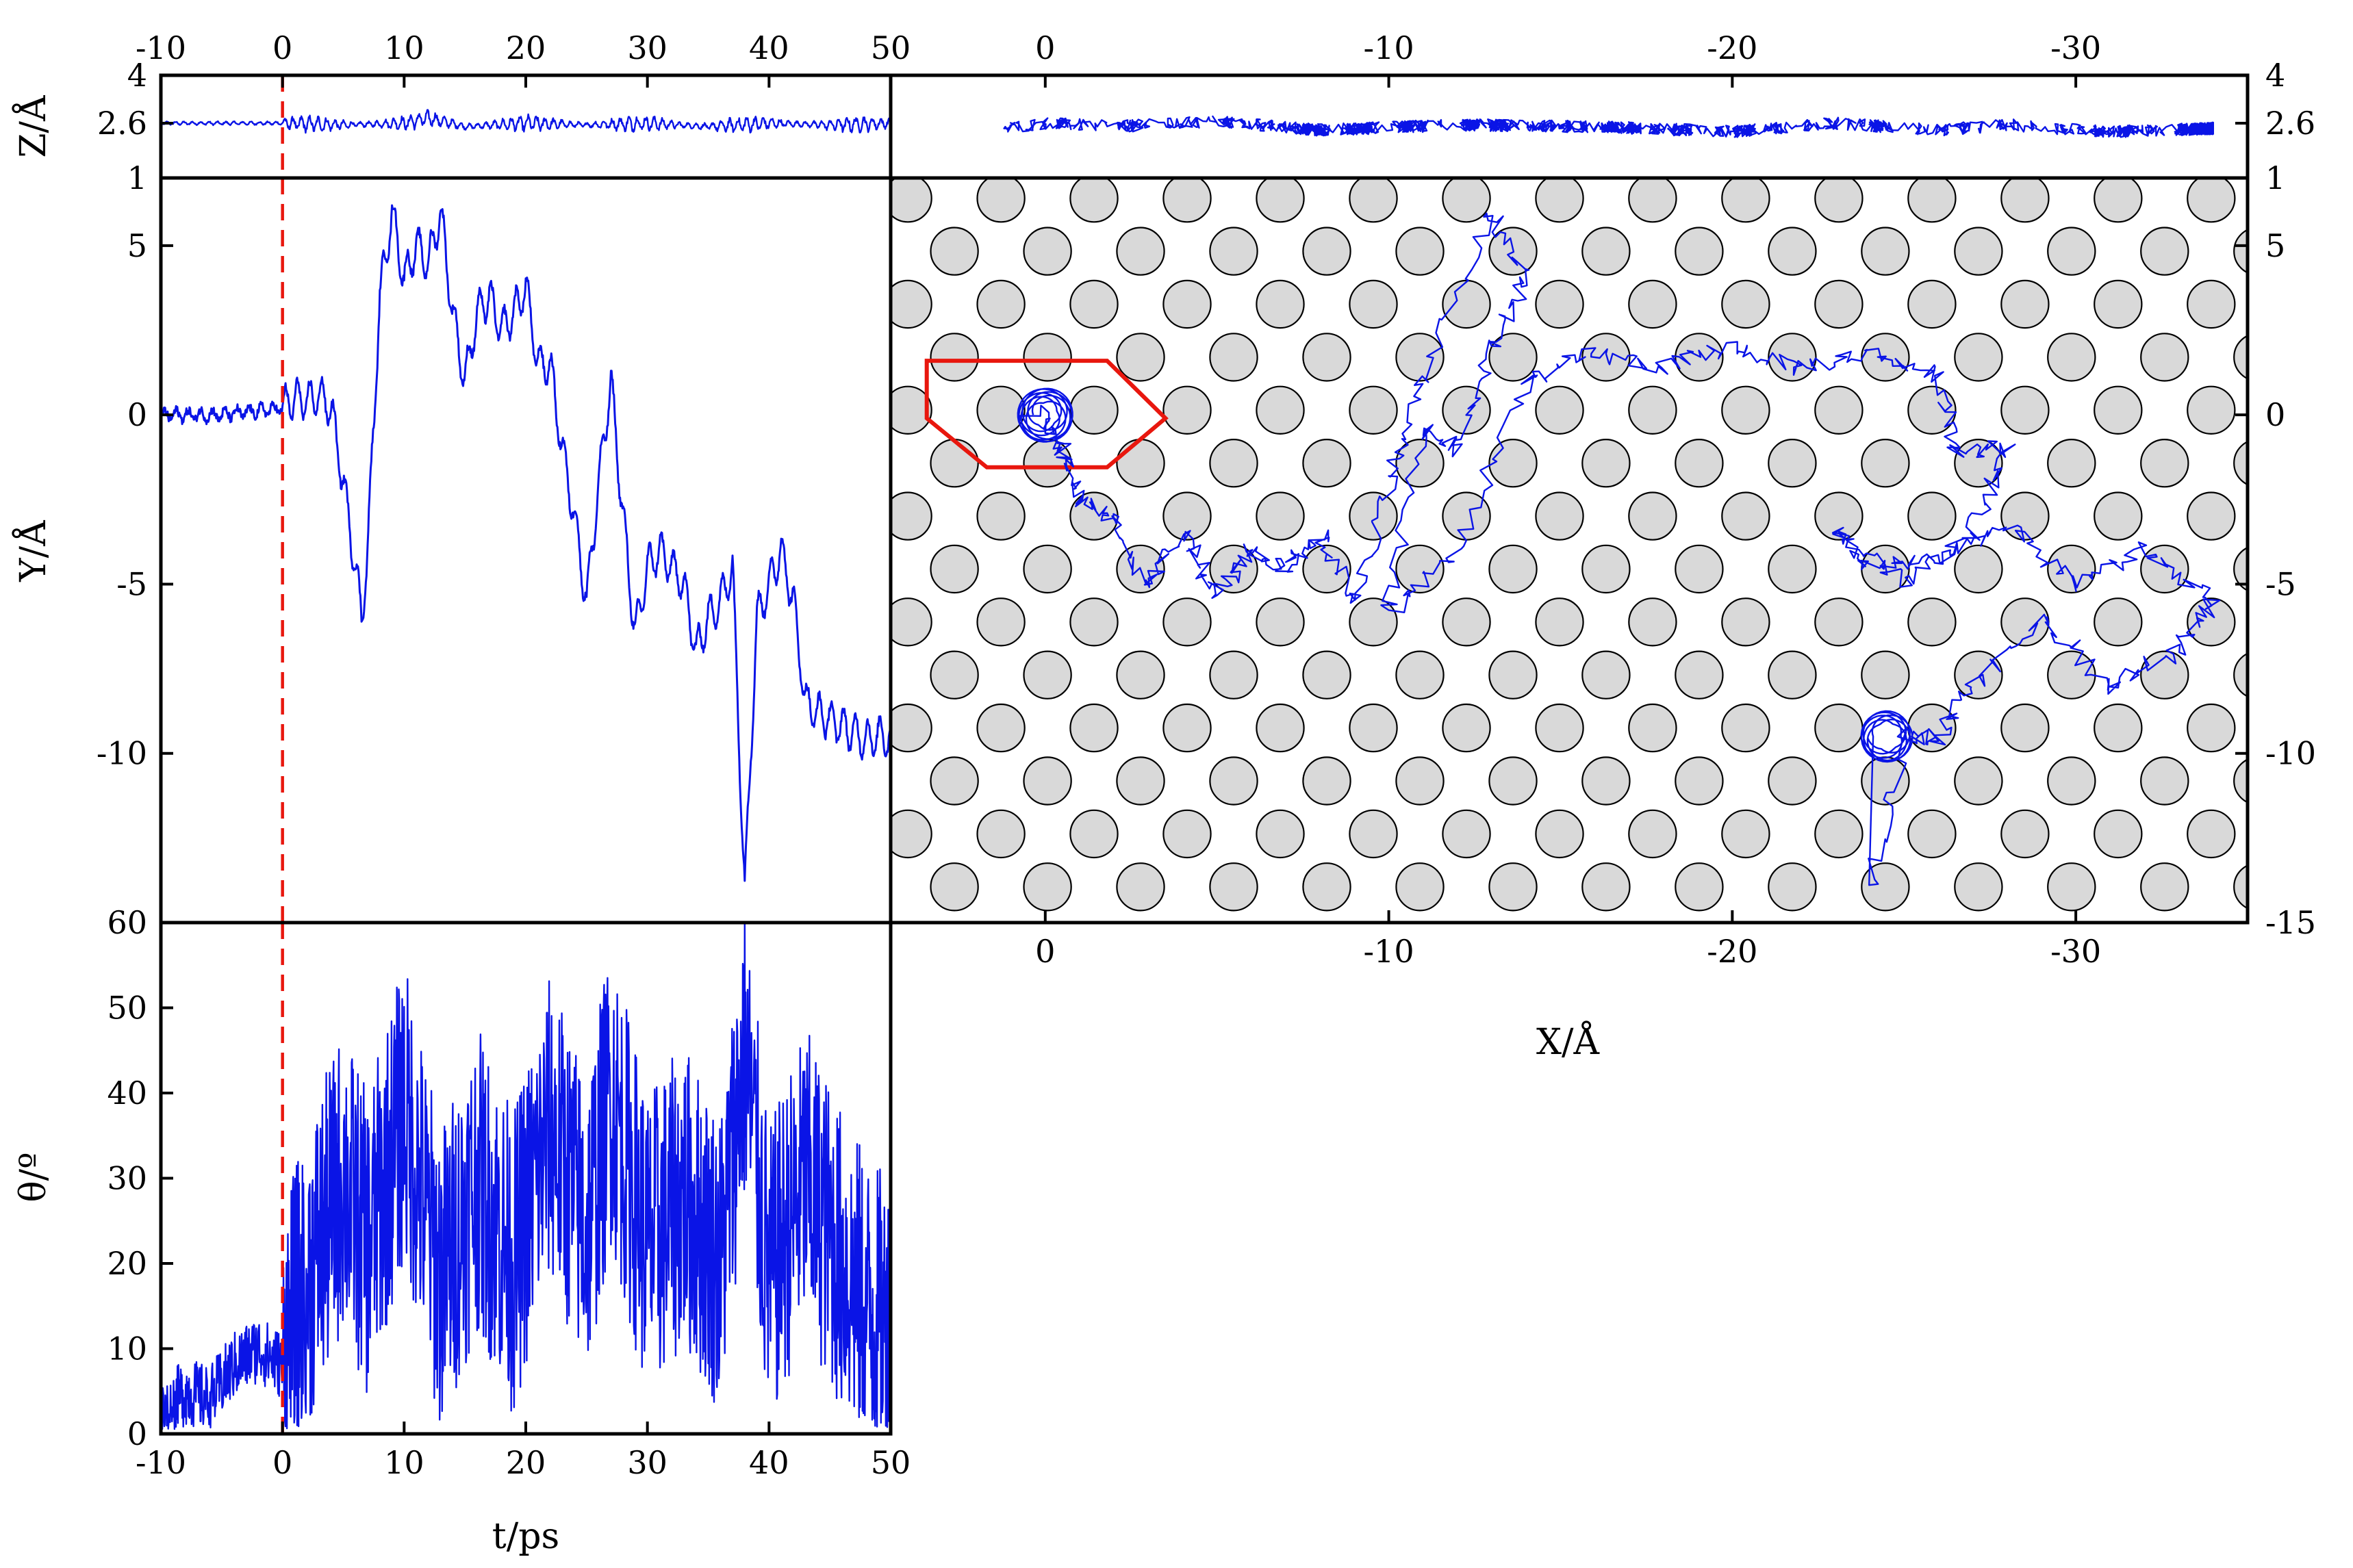 This screenshot has width=2353, height=1568. Describe the element at coordinates (1045, 951) in the screenshot. I see `x-bottom-tick-label: 0` at that location.